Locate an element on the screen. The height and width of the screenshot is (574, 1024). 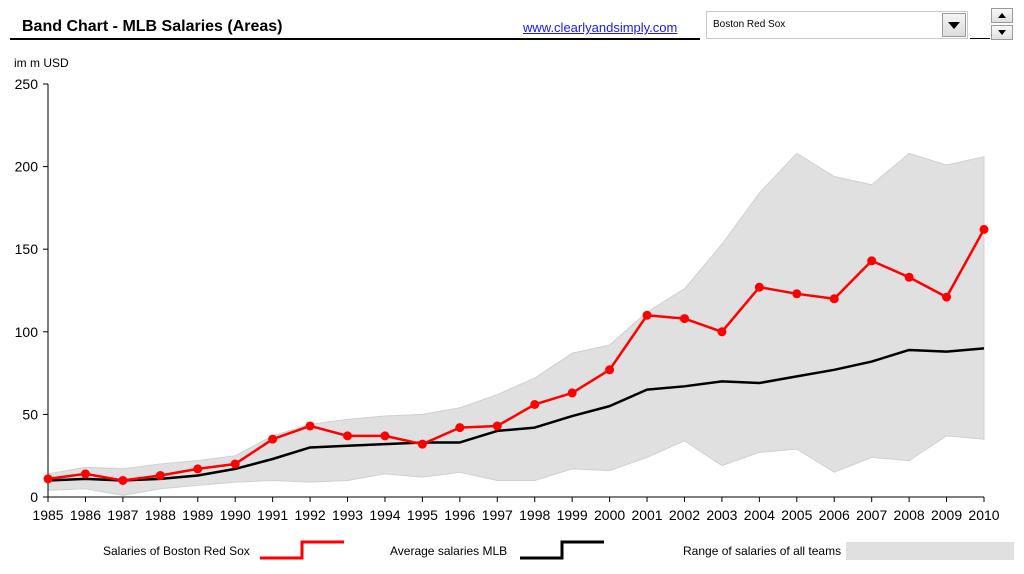
x-tick-label: 2009 is located at coordinates (946, 515).